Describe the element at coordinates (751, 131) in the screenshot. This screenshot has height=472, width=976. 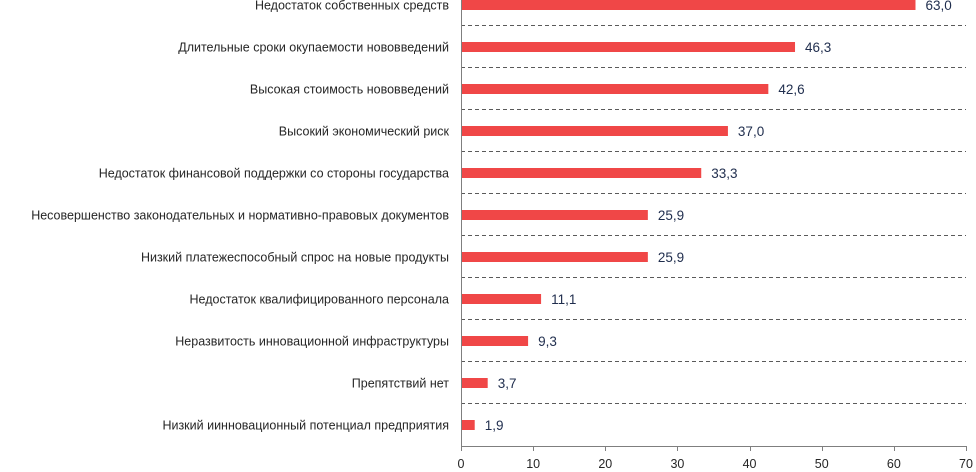
I see `value-label: 37,0` at that location.